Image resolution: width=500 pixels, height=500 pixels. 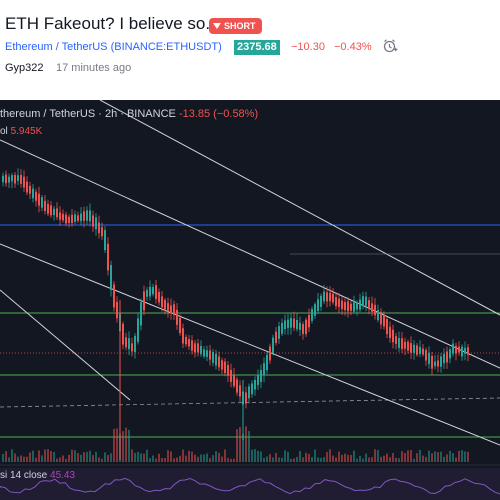 I want to click on author-link: Gyp322, so click(x=24, y=68).